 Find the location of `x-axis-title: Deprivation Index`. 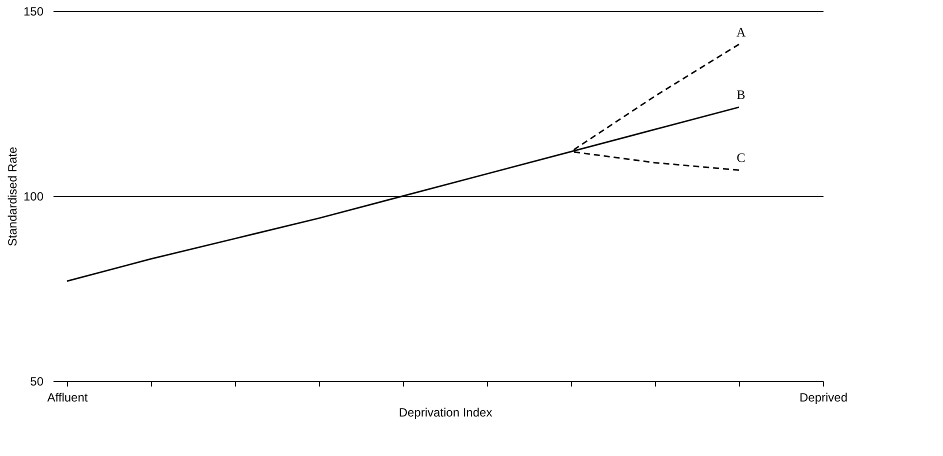

x-axis-title: Deprivation Index is located at coordinates (445, 413).